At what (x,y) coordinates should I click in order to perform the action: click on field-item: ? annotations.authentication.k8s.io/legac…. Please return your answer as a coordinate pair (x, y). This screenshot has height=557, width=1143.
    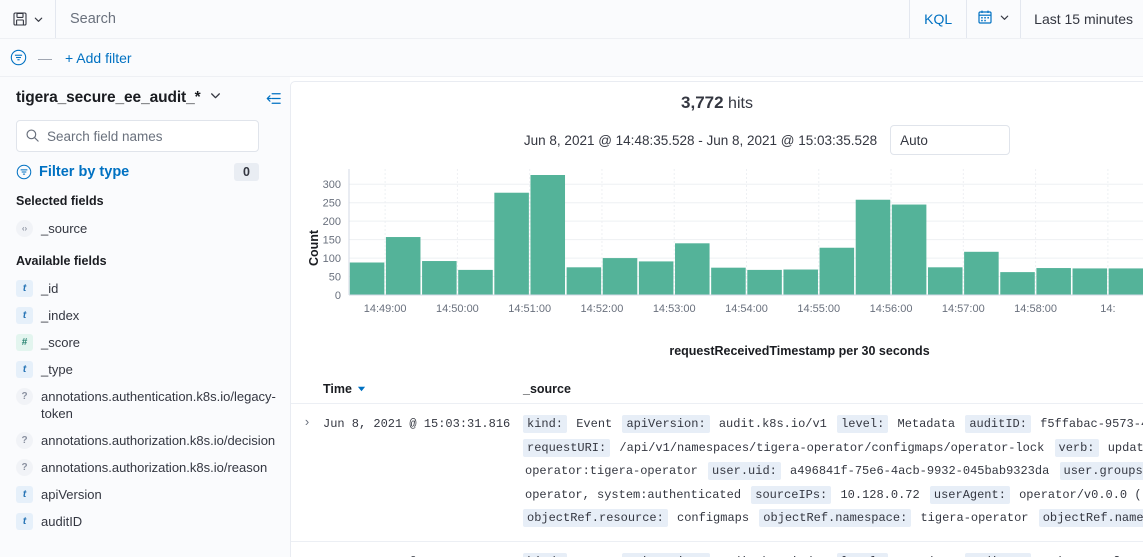
    Looking at the image, I should click on (146, 405).